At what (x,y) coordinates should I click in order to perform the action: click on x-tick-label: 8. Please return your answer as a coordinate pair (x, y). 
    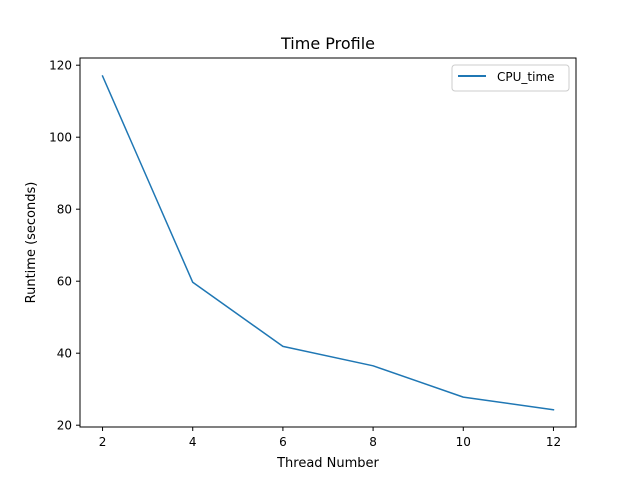
    Looking at the image, I should click on (373, 442).